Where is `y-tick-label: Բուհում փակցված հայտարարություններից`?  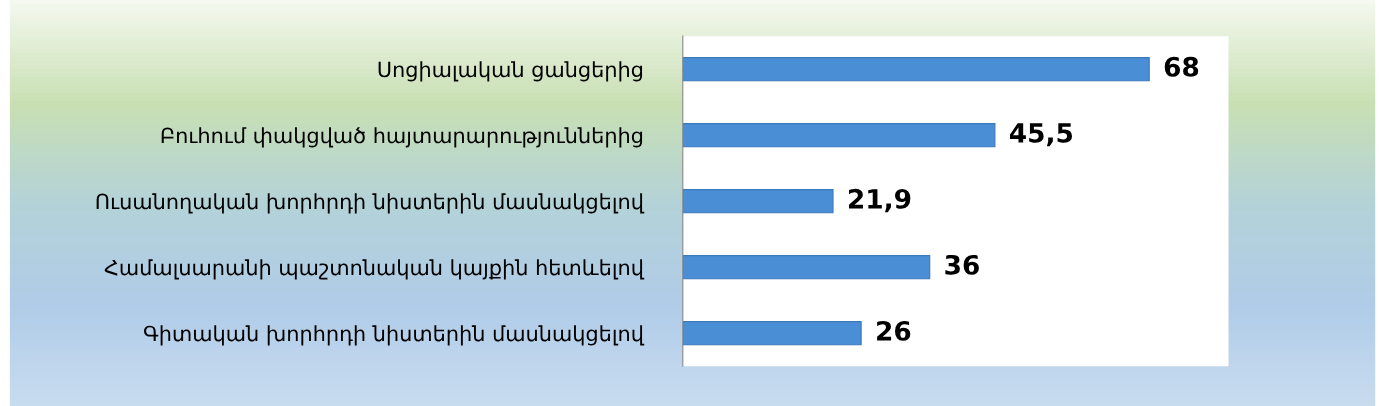 y-tick-label: Բուհում փակցված հայտարարություններից is located at coordinates (402, 137).